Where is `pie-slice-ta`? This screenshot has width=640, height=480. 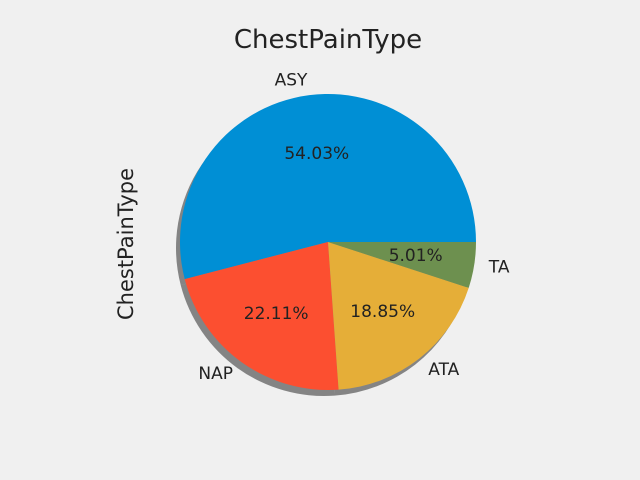
pie-slice-ta is located at coordinates (402, 265).